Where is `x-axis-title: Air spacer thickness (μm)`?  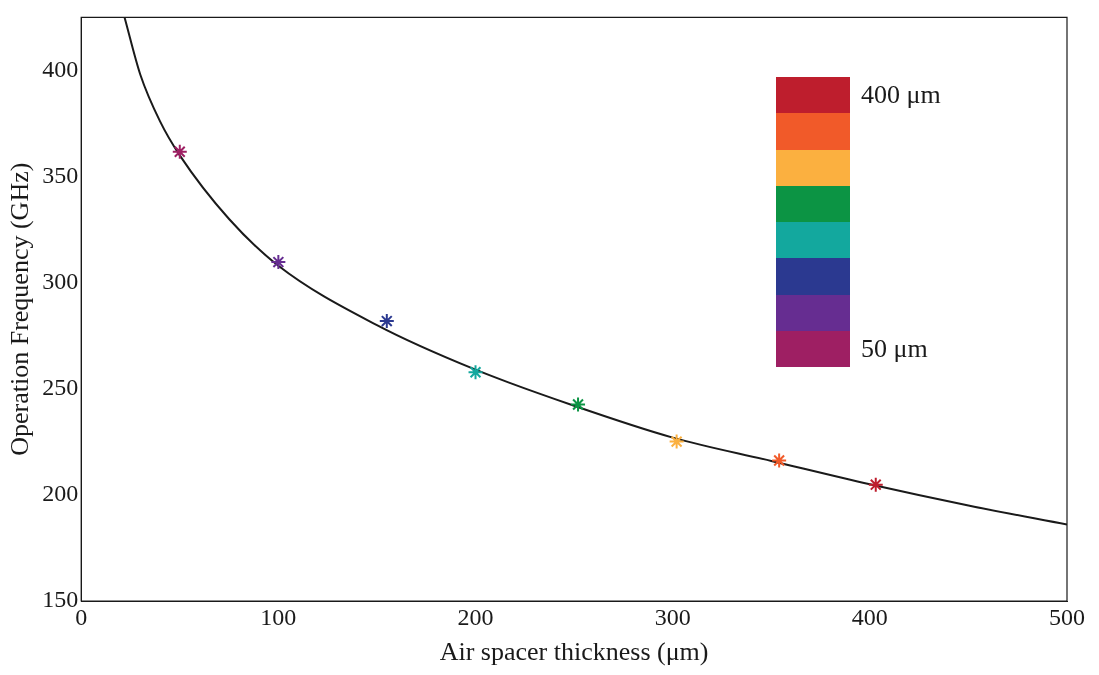 x-axis-title: Air spacer thickness (μm) is located at coordinates (574, 652).